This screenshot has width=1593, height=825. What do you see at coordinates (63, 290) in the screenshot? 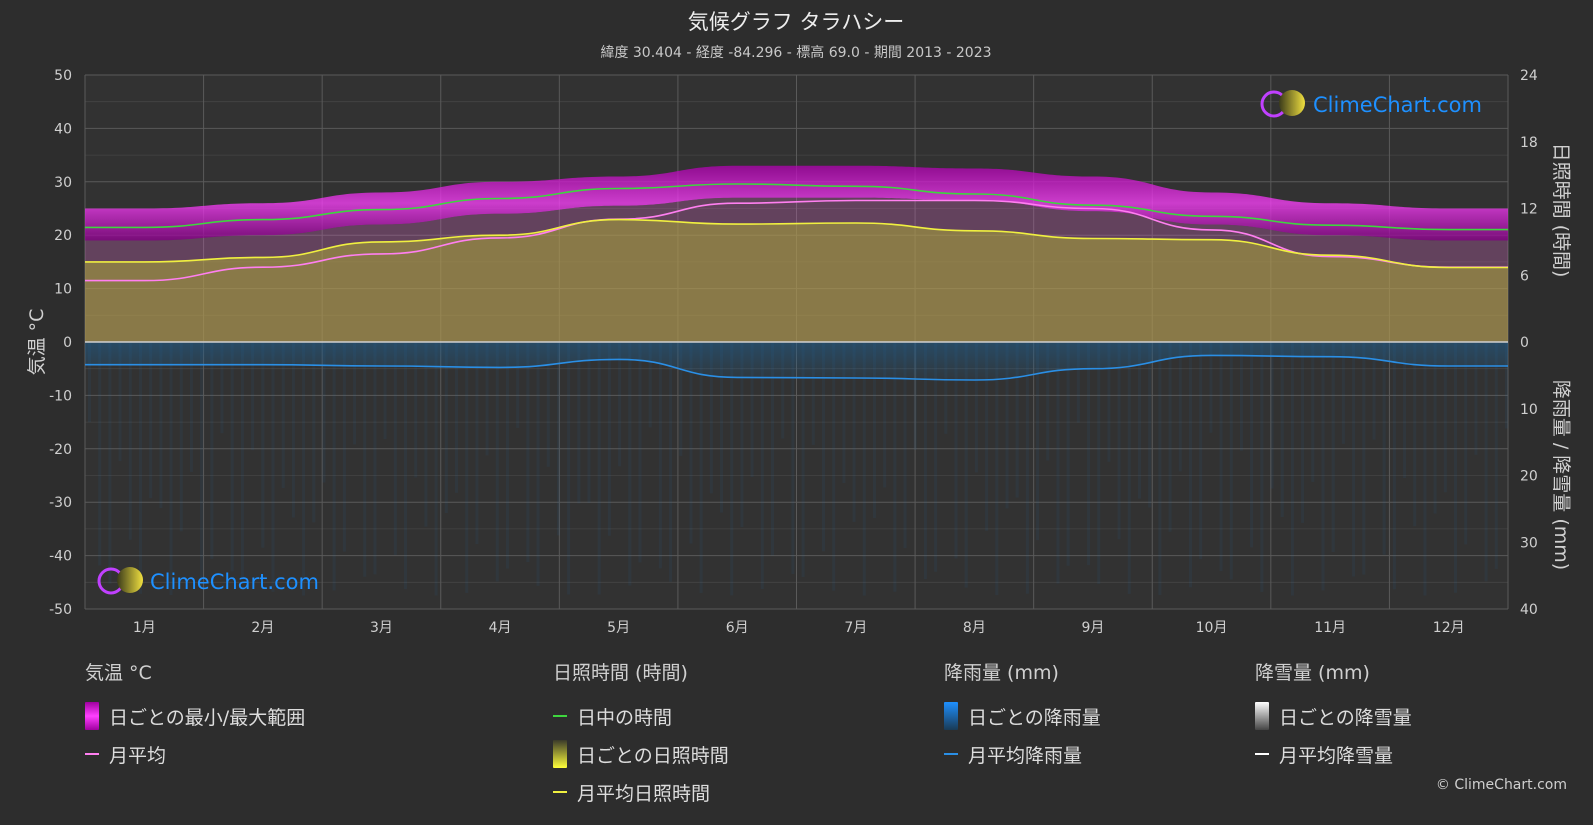
I see `y-left-tick-label: 10` at bounding box center [63, 290].